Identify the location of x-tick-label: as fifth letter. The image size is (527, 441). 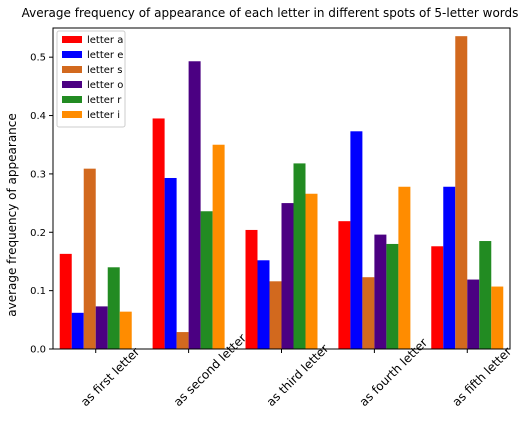
(481, 376).